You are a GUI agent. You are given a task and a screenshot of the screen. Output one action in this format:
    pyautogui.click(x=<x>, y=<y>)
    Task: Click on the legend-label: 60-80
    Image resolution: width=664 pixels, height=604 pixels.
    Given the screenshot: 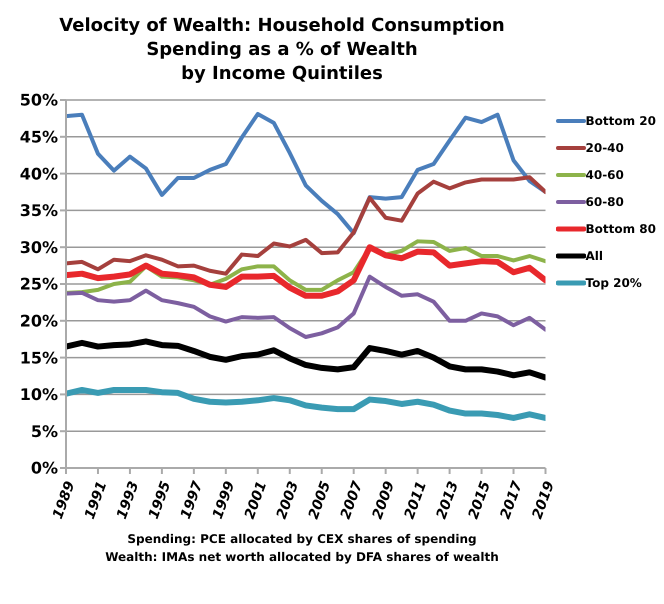 What is the action you would take?
    pyautogui.click(x=605, y=202)
    